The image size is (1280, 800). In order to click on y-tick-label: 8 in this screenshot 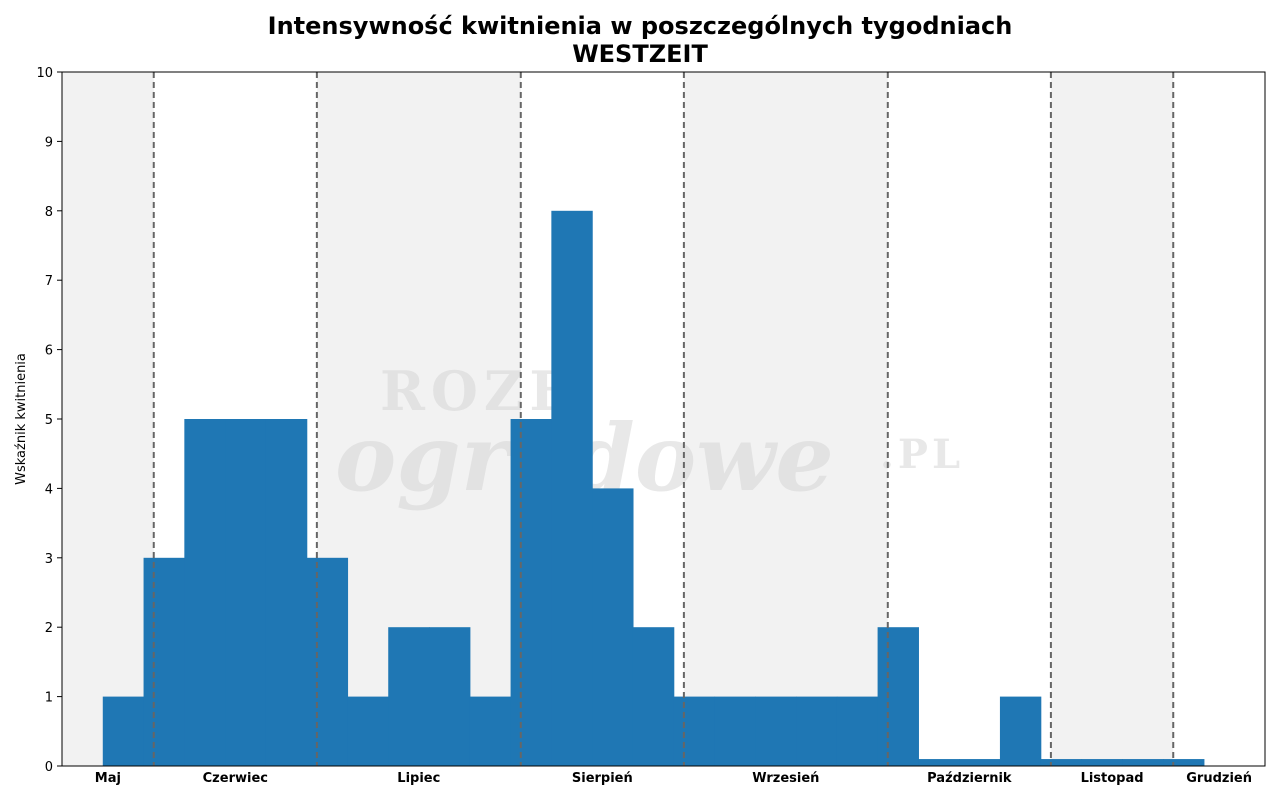, I will do `click(49, 212)`.